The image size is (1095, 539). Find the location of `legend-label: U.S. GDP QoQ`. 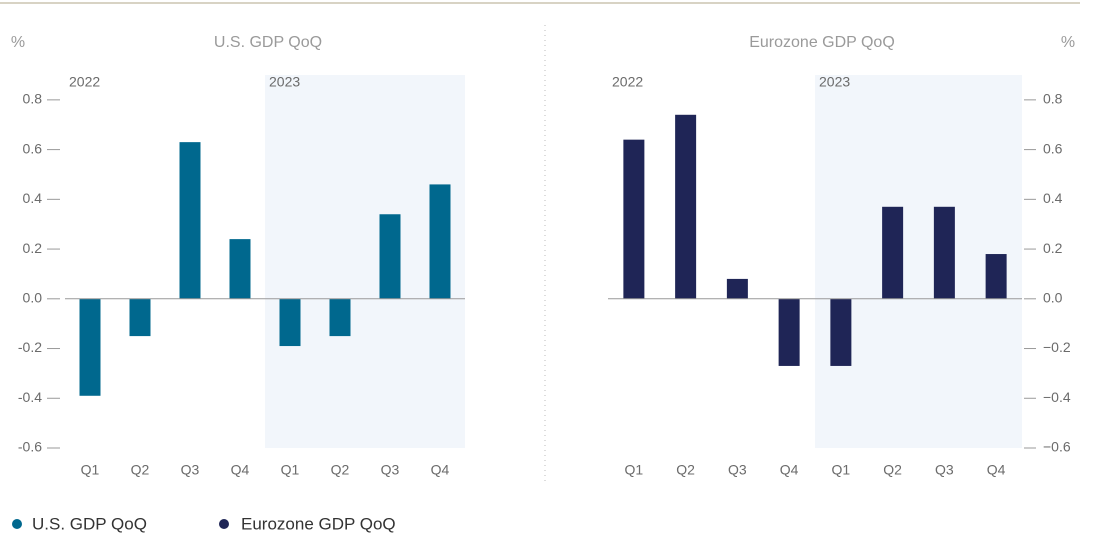

legend-label: U.S. GDP QoQ is located at coordinates (89, 523).